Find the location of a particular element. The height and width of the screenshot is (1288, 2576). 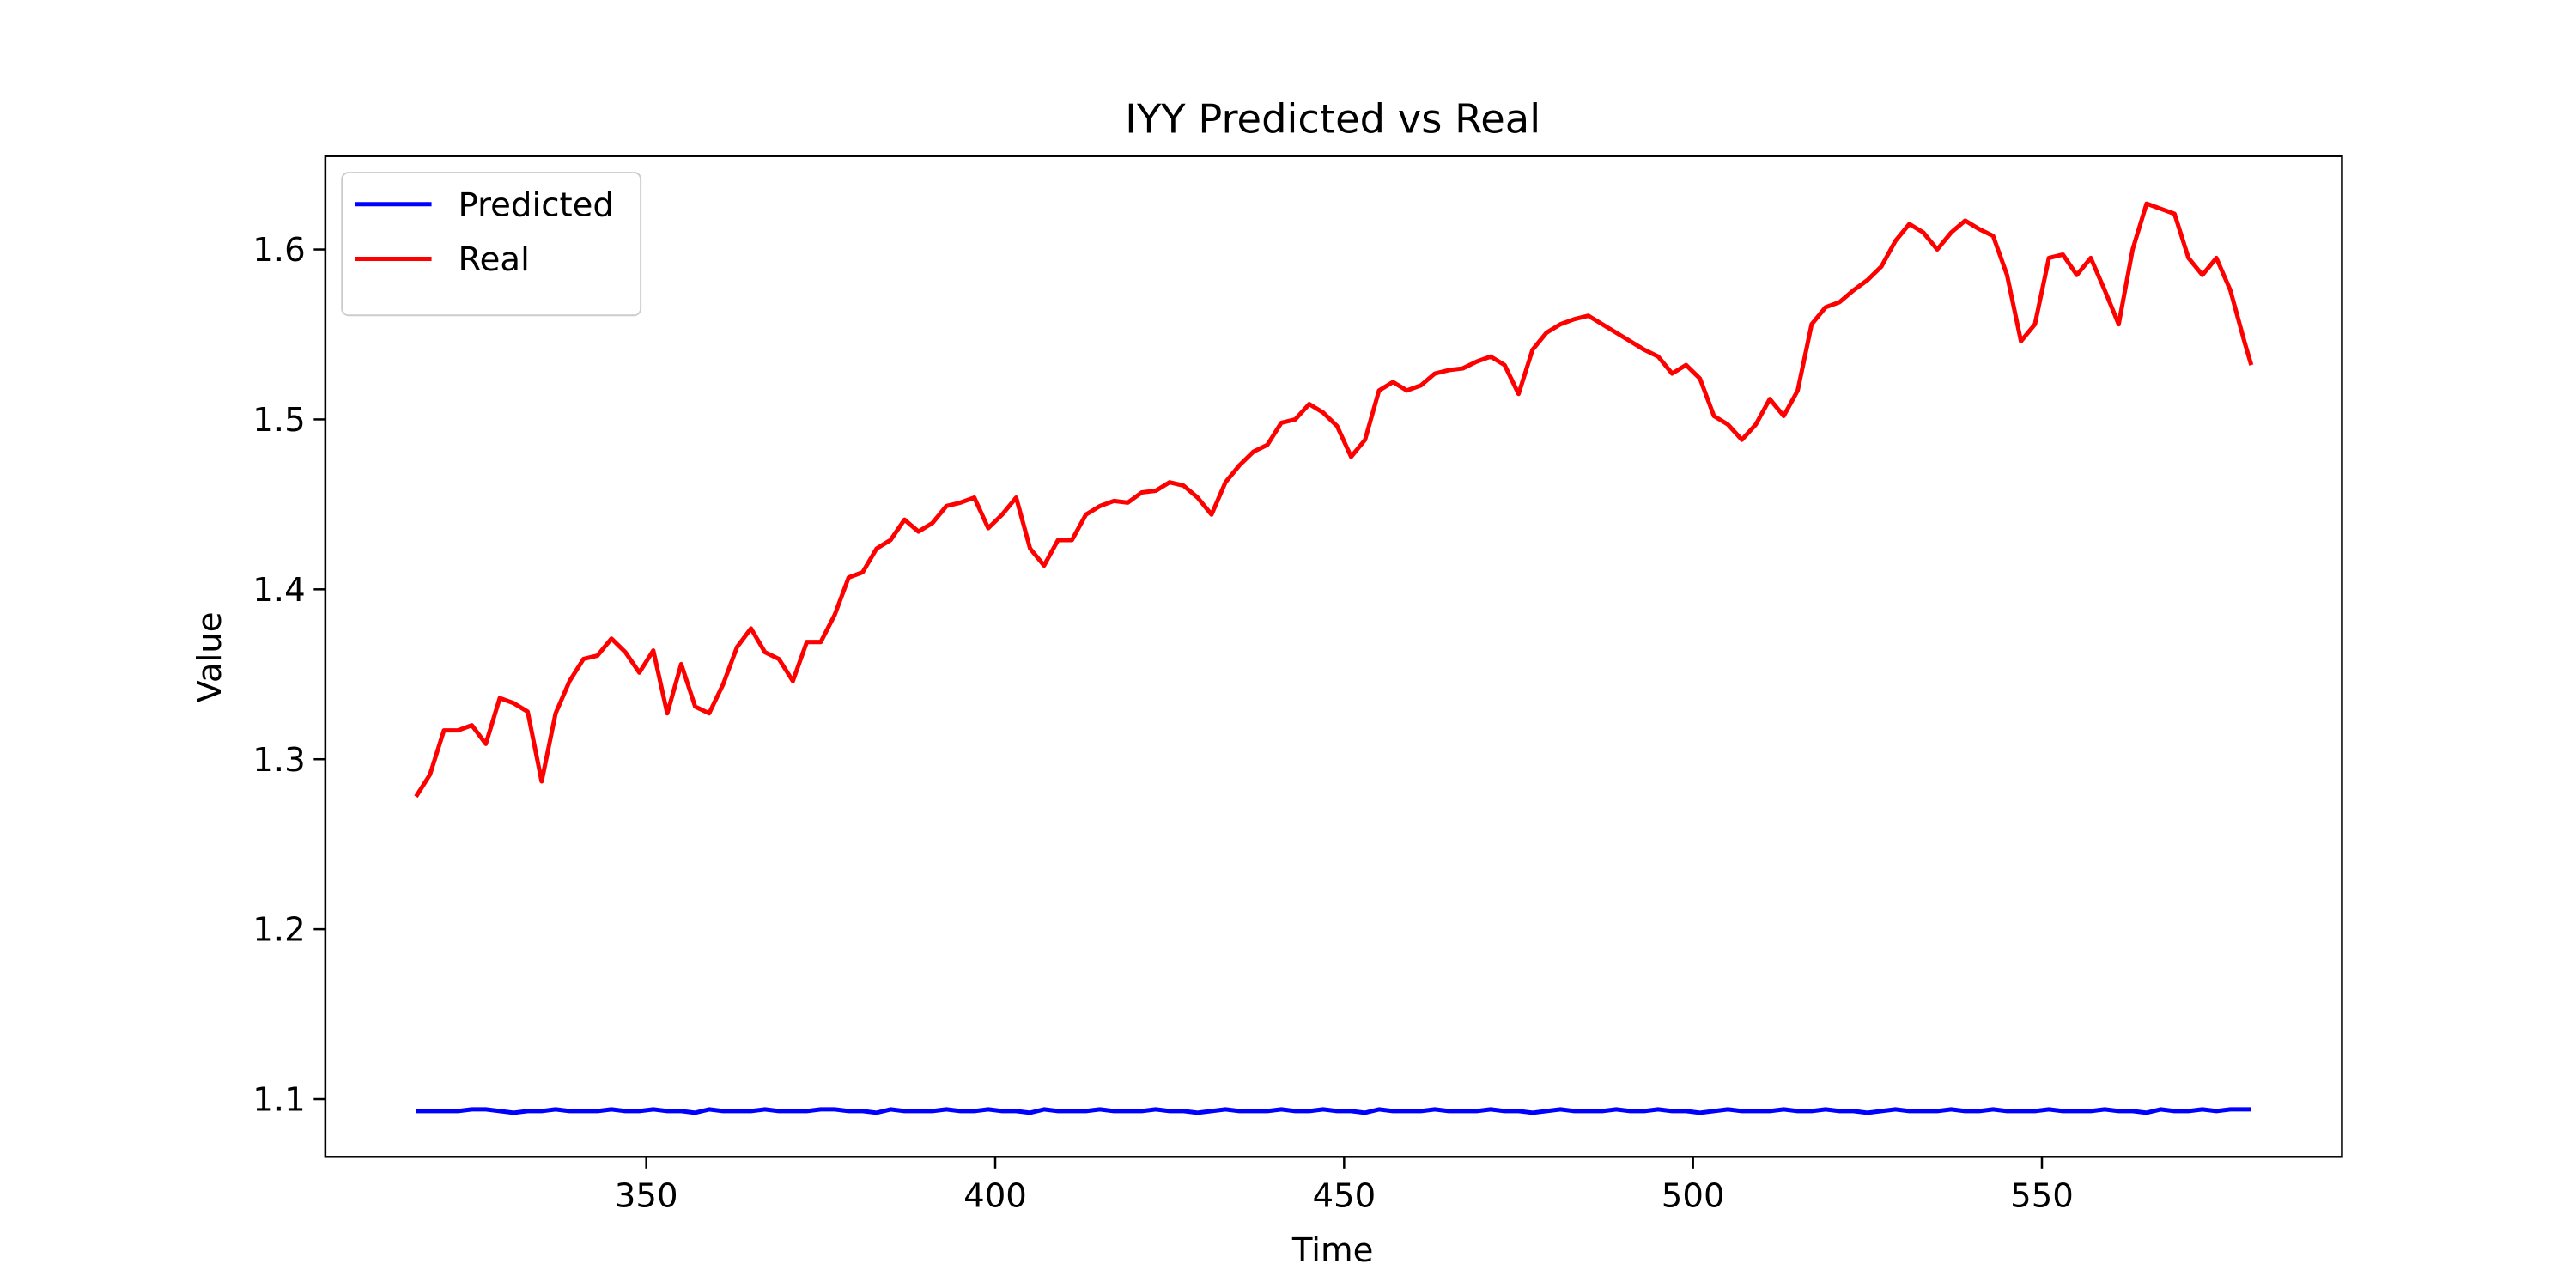

legend-label: Real is located at coordinates (494, 259).